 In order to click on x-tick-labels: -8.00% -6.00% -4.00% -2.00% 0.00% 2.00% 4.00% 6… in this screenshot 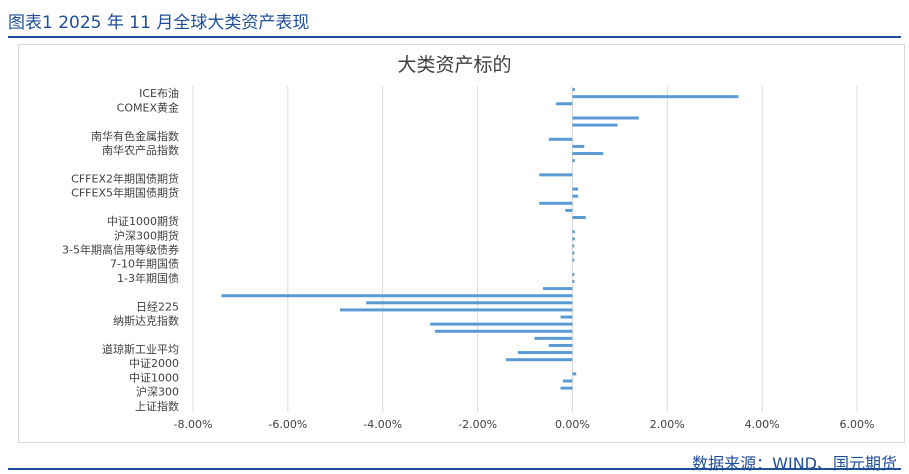, I will do `click(524, 424)`.